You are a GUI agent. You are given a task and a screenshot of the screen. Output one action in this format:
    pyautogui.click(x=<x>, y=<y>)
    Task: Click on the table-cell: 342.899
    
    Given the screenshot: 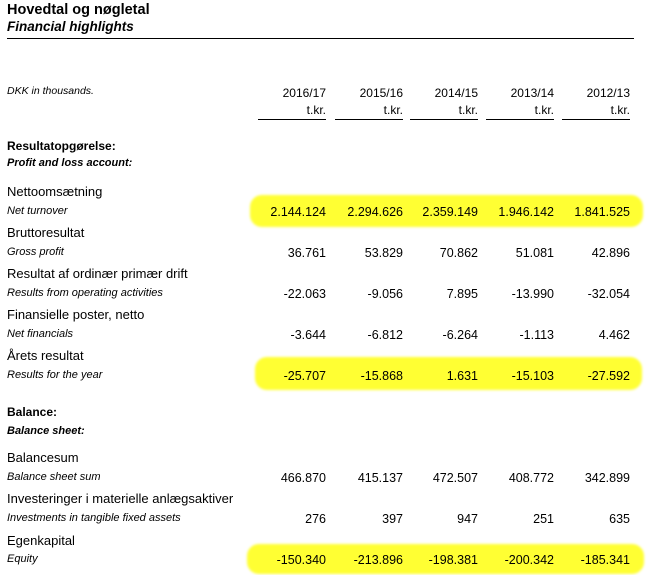 What is the action you would take?
    pyautogui.click(x=607, y=478)
    